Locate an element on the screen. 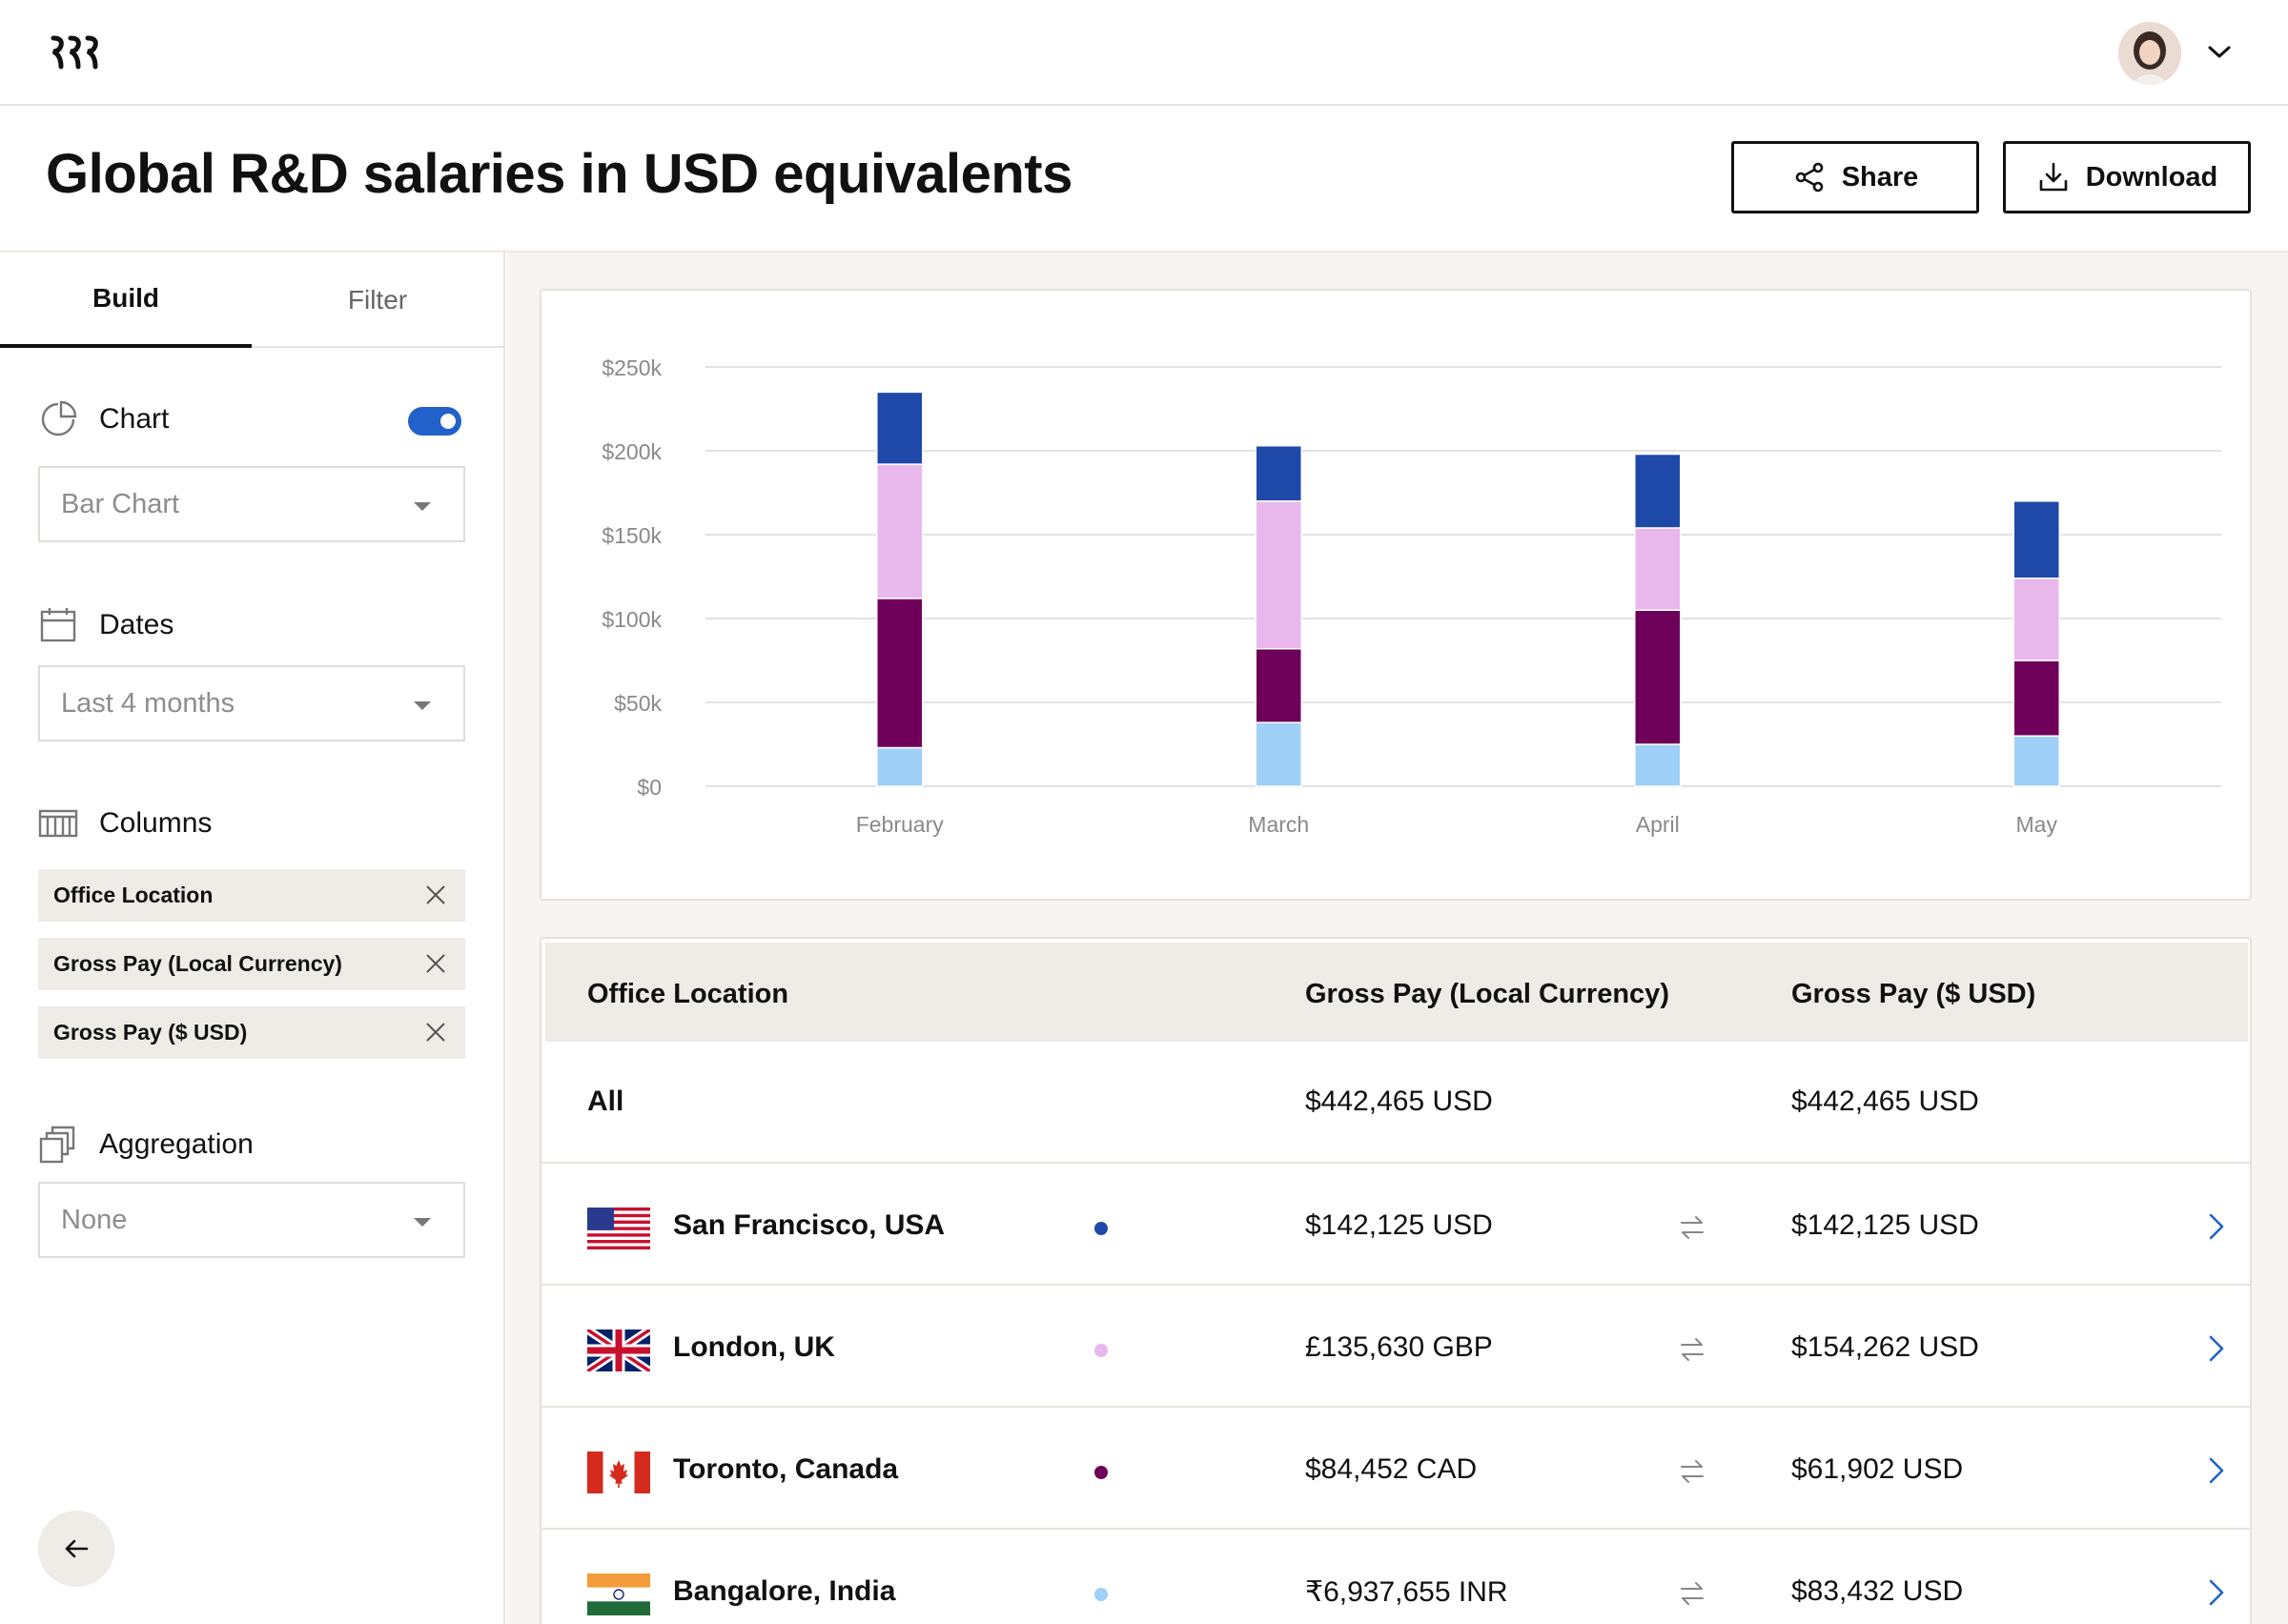 This screenshot has height=1624, width=2288. tab-filter: Filter is located at coordinates (377, 300).